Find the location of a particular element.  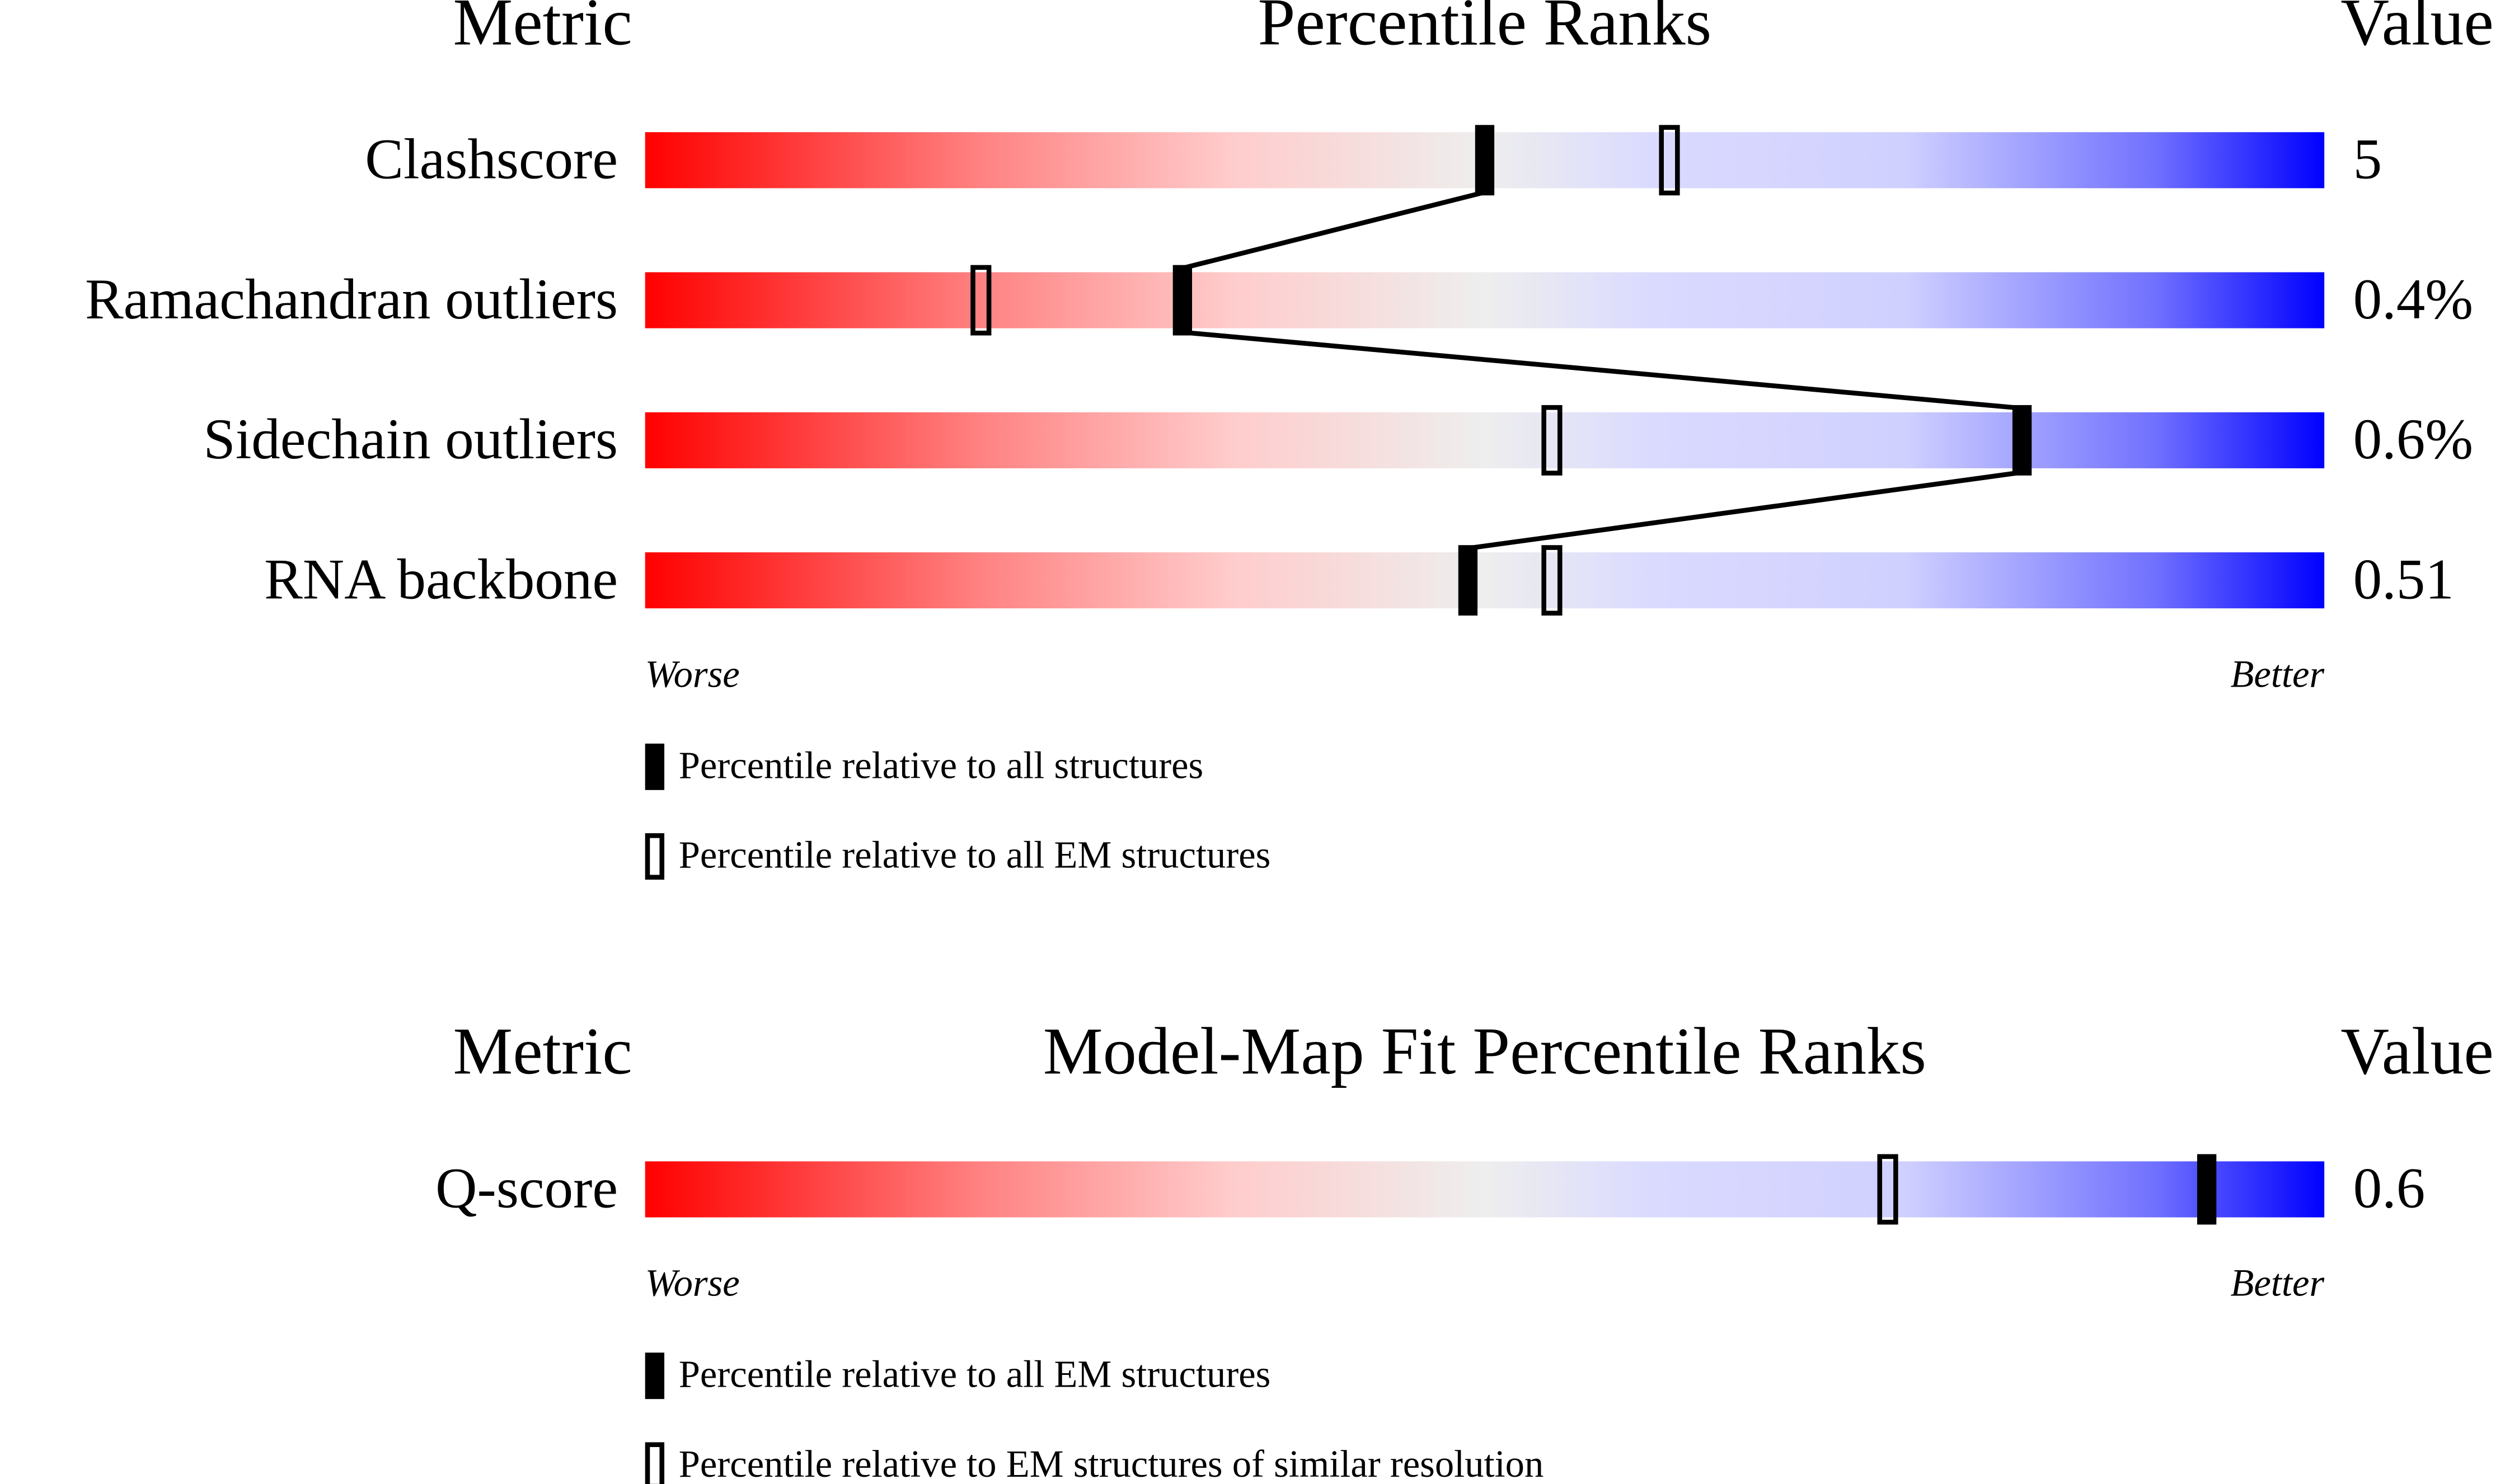

metric-label: Sidechain outliers is located at coordinates (411, 439).